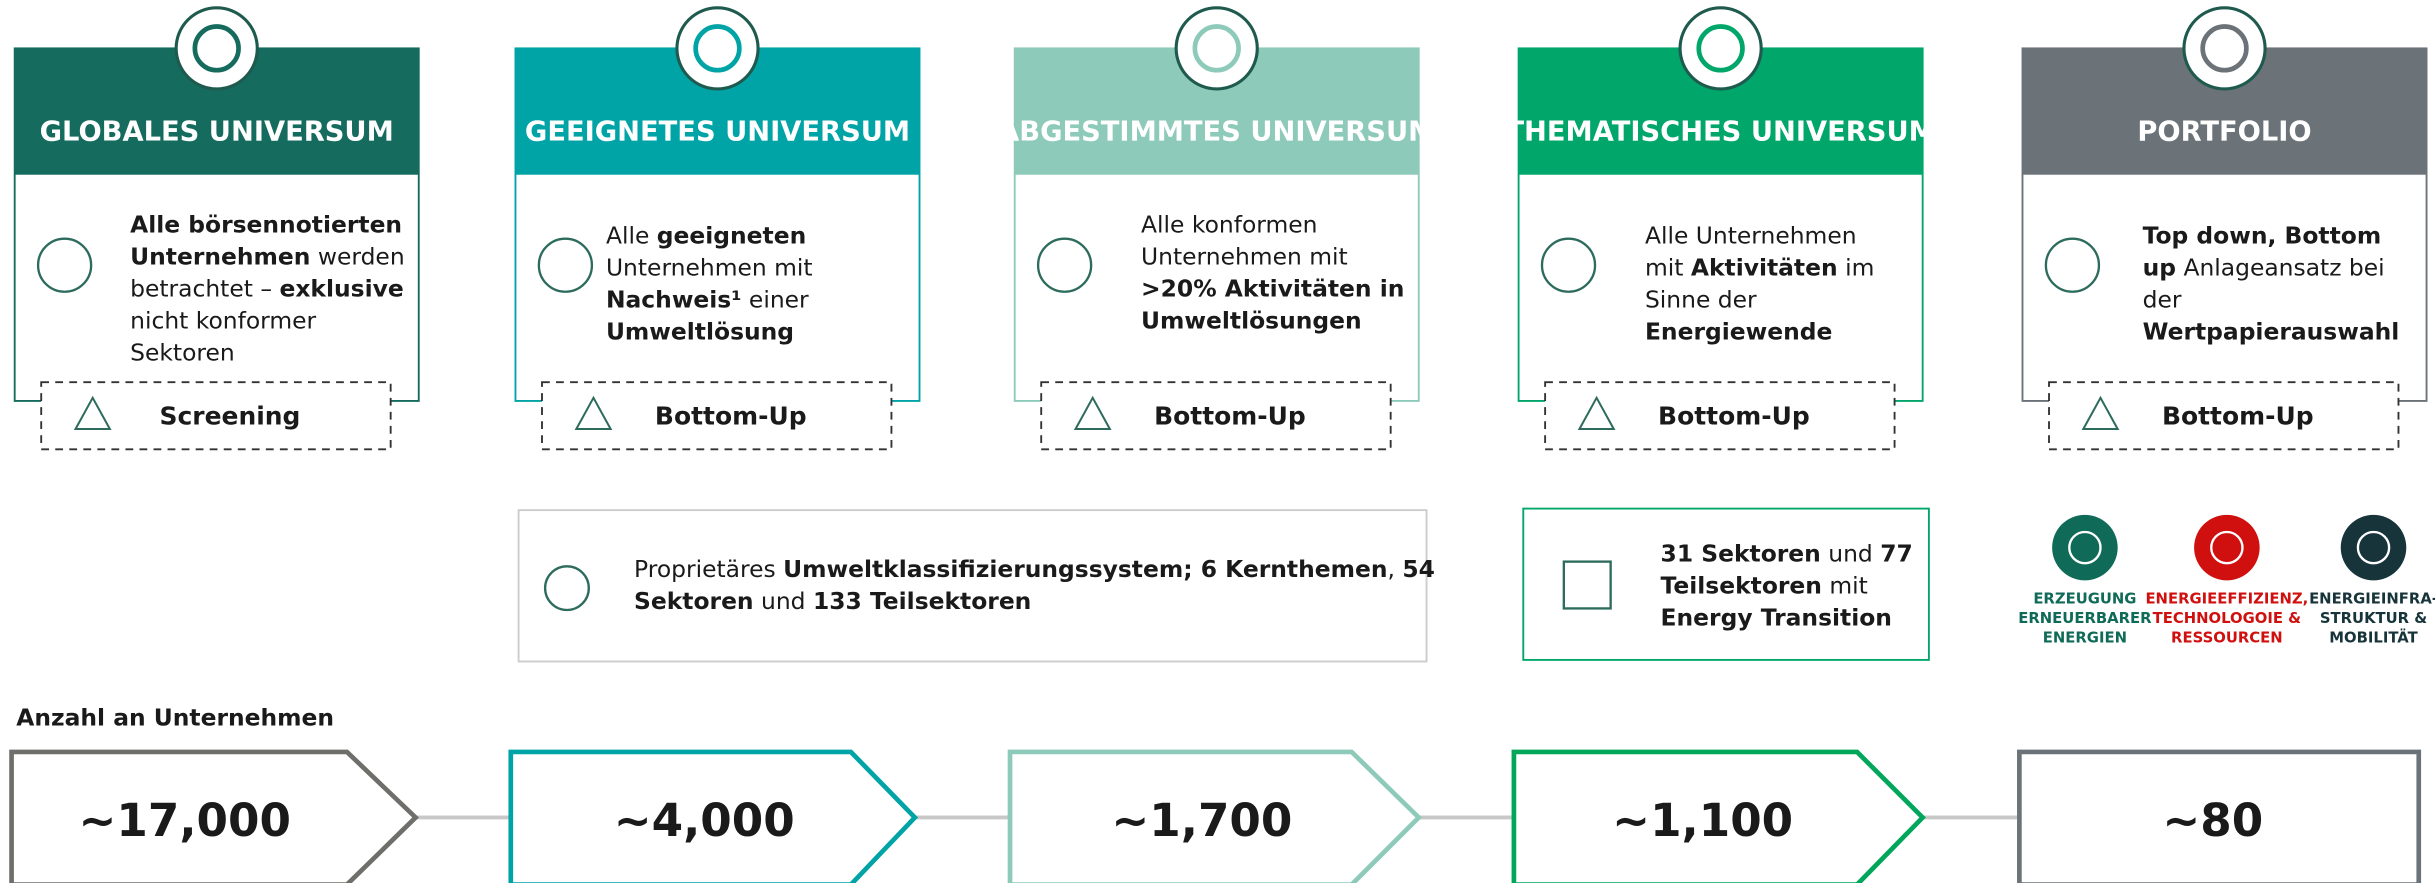  Describe the element at coordinates (230, 415) in the screenshot. I see `method-label: Screening` at that location.